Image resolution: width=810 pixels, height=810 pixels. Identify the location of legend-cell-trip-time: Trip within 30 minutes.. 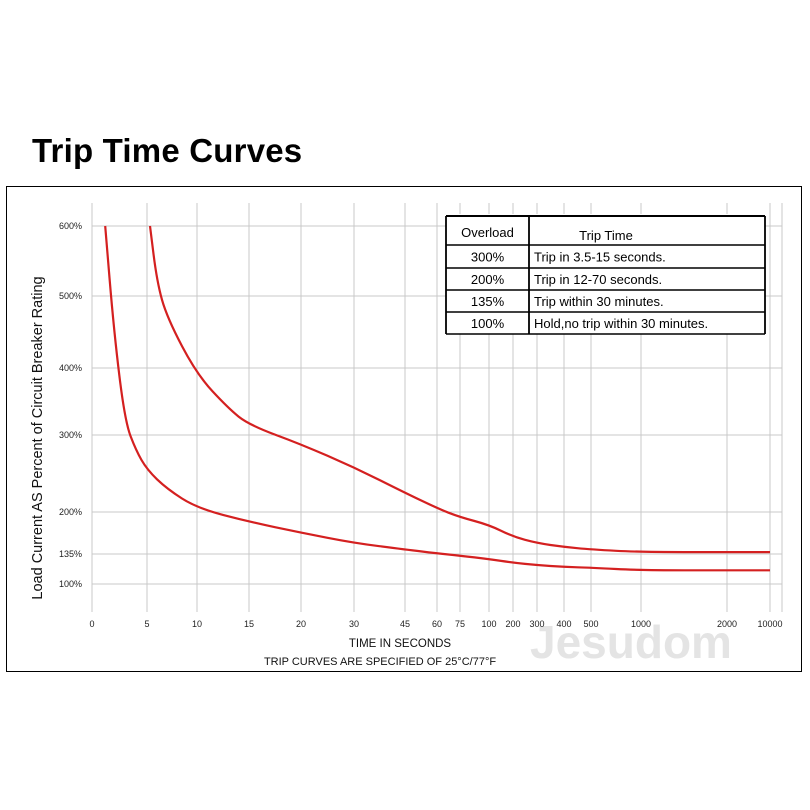
(599, 301).